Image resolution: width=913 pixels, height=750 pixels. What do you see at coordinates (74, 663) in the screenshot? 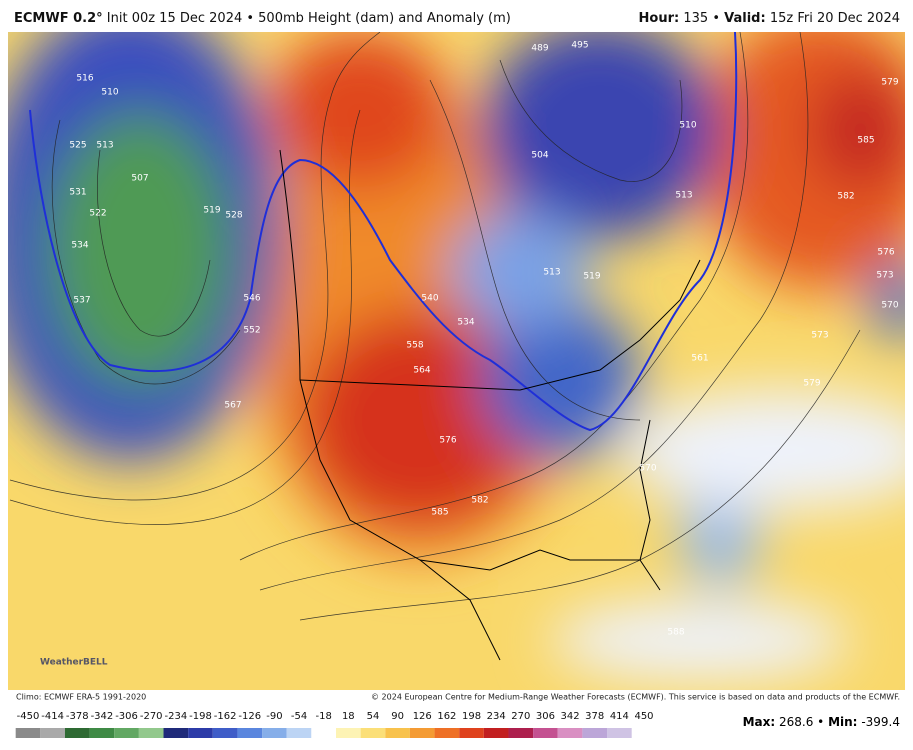
I see `logo: WeatherBELL` at bounding box center [74, 663].